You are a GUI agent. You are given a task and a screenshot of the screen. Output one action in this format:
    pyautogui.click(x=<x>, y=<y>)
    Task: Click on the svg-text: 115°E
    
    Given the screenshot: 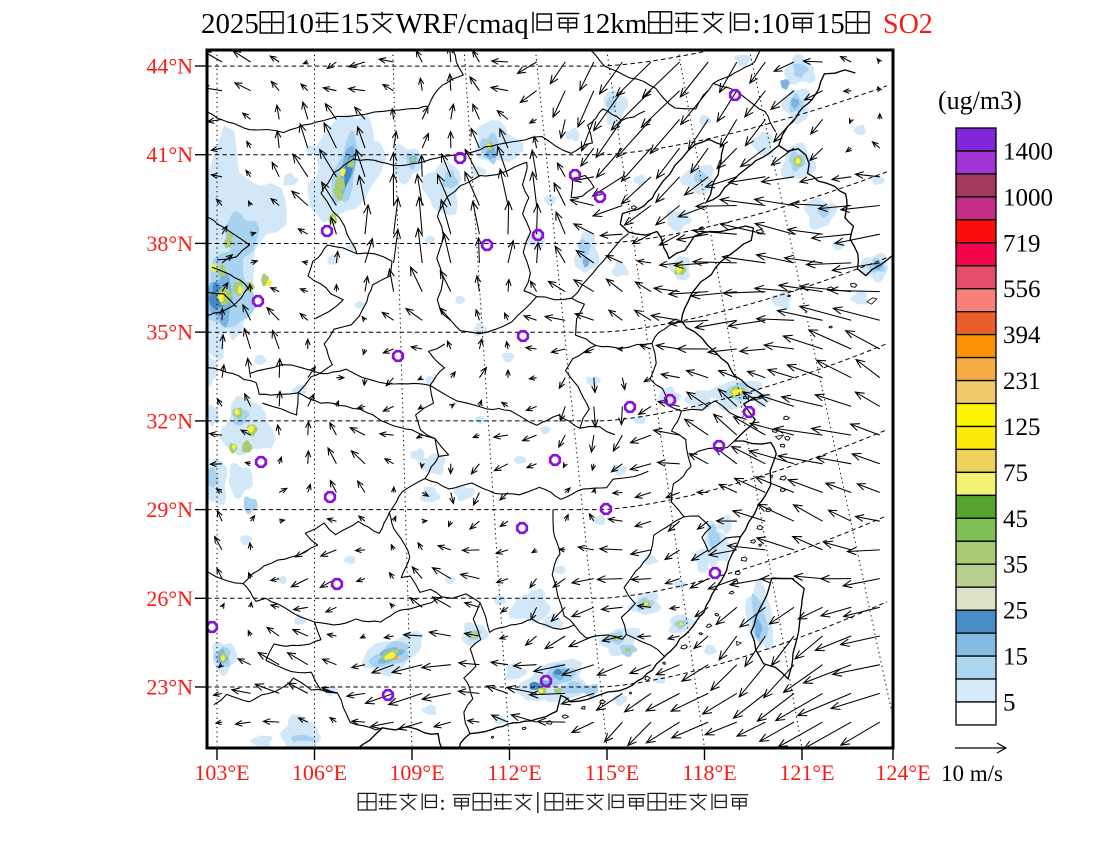 What is the action you would take?
    pyautogui.click(x=612, y=772)
    